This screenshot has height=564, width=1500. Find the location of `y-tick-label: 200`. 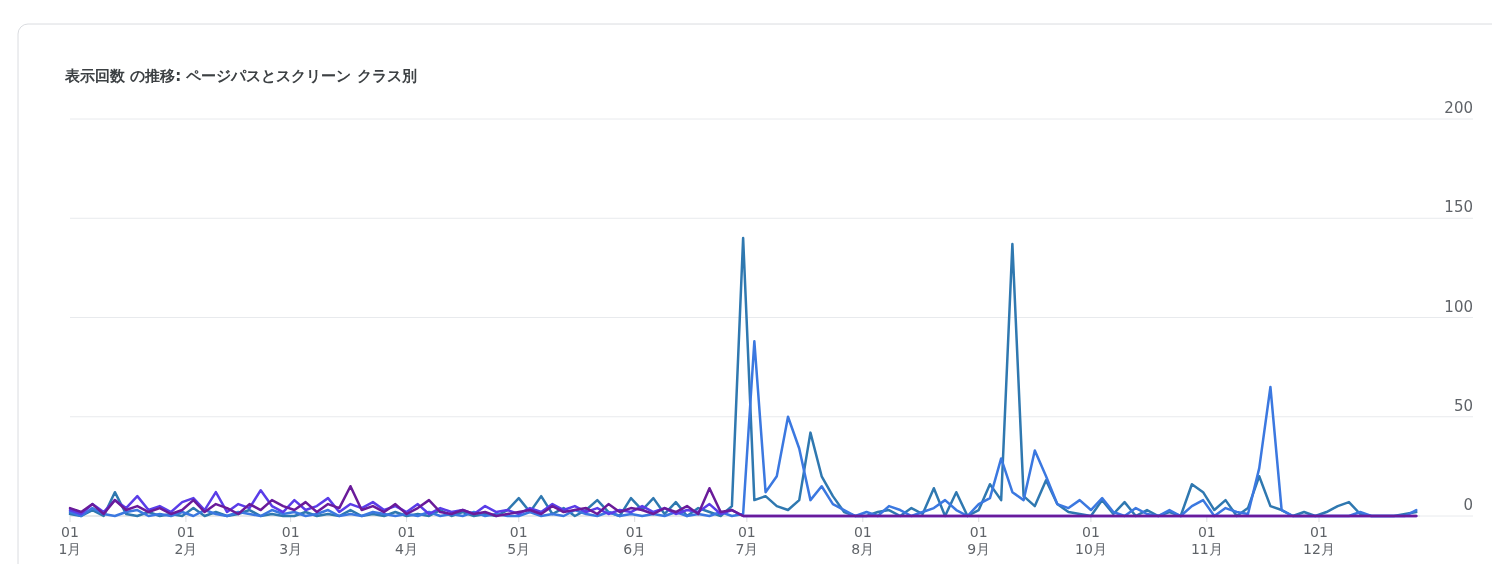

y-tick-label: 200 is located at coordinates (1458, 108).